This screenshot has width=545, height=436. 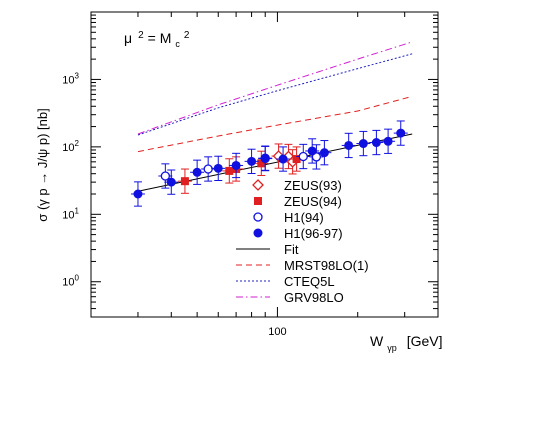 What do you see at coordinates (275, 94) in the screenshot?
I see `curve-cteq5l` at bounding box center [275, 94].